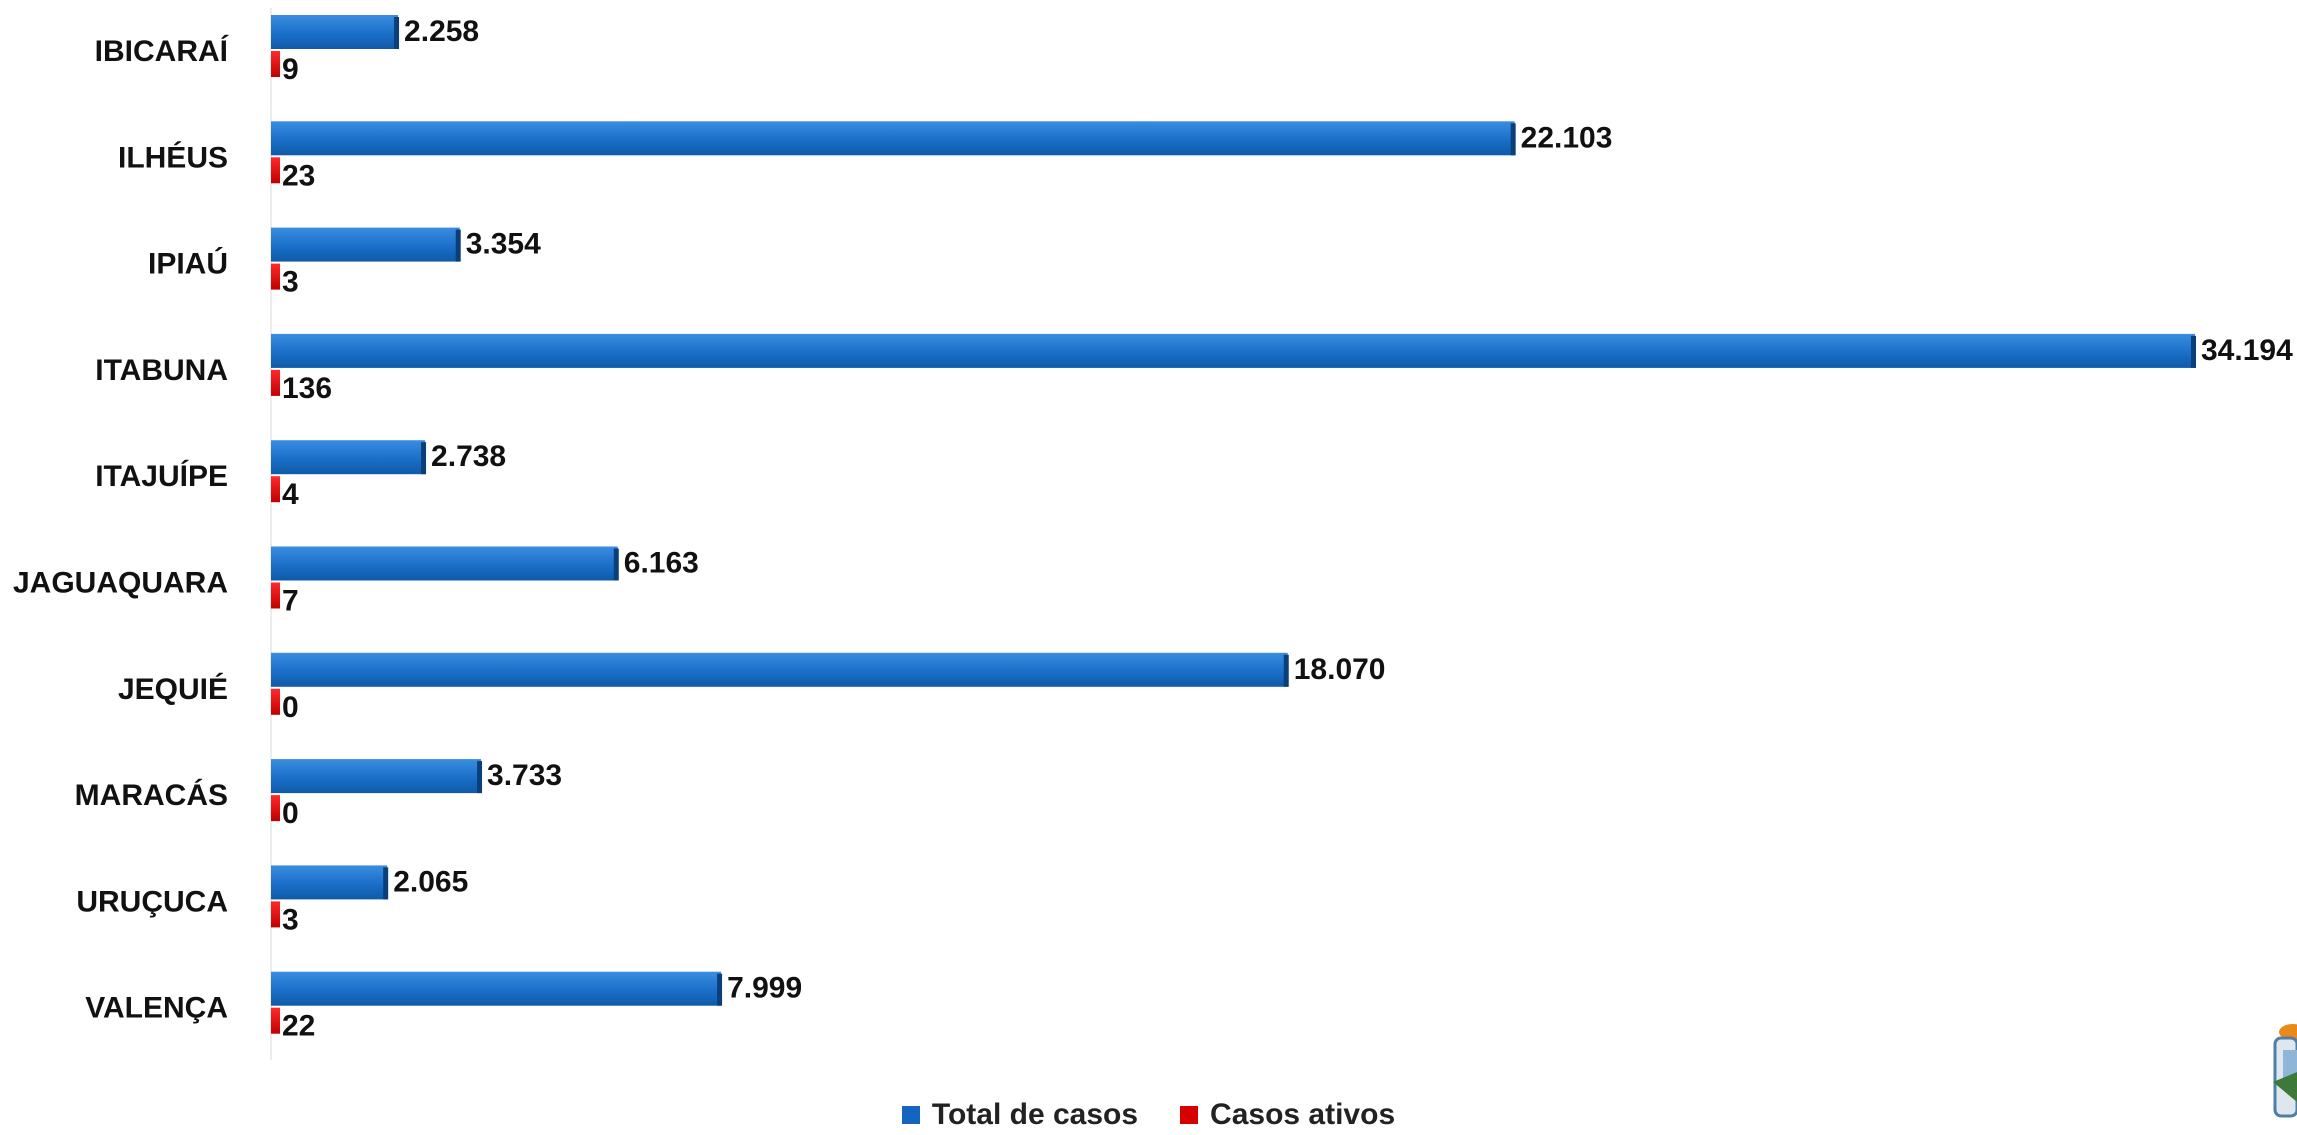  Describe the element at coordinates (188, 264) in the screenshot. I see `category-label: IPIAÚ` at that location.